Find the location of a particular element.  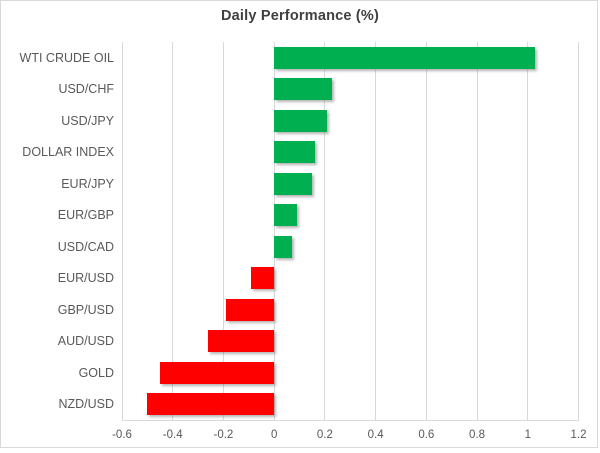

x-axis-tick-label: -0.2 is located at coordinates (223, 435).